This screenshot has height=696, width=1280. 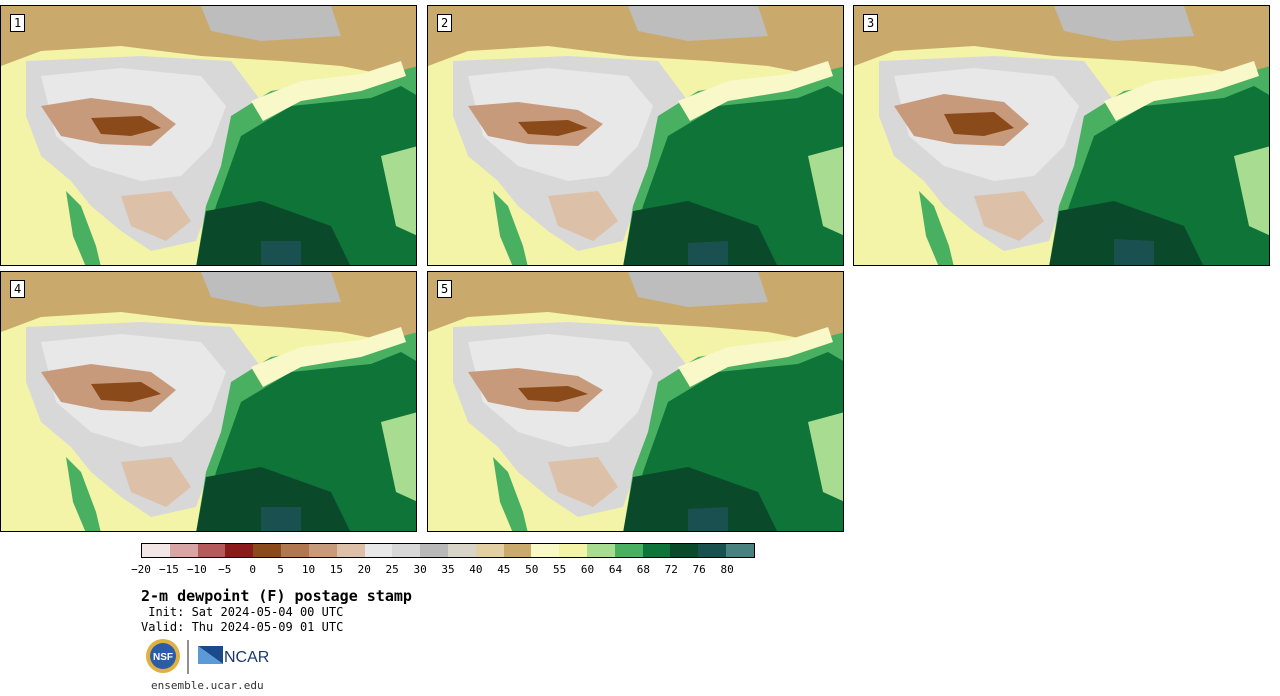 What do you see at coordinates (276, 596) in the screenshot?
I see `page-title: 2-m dewpoint (F) postage stamp` at bounding box center [276, 596].